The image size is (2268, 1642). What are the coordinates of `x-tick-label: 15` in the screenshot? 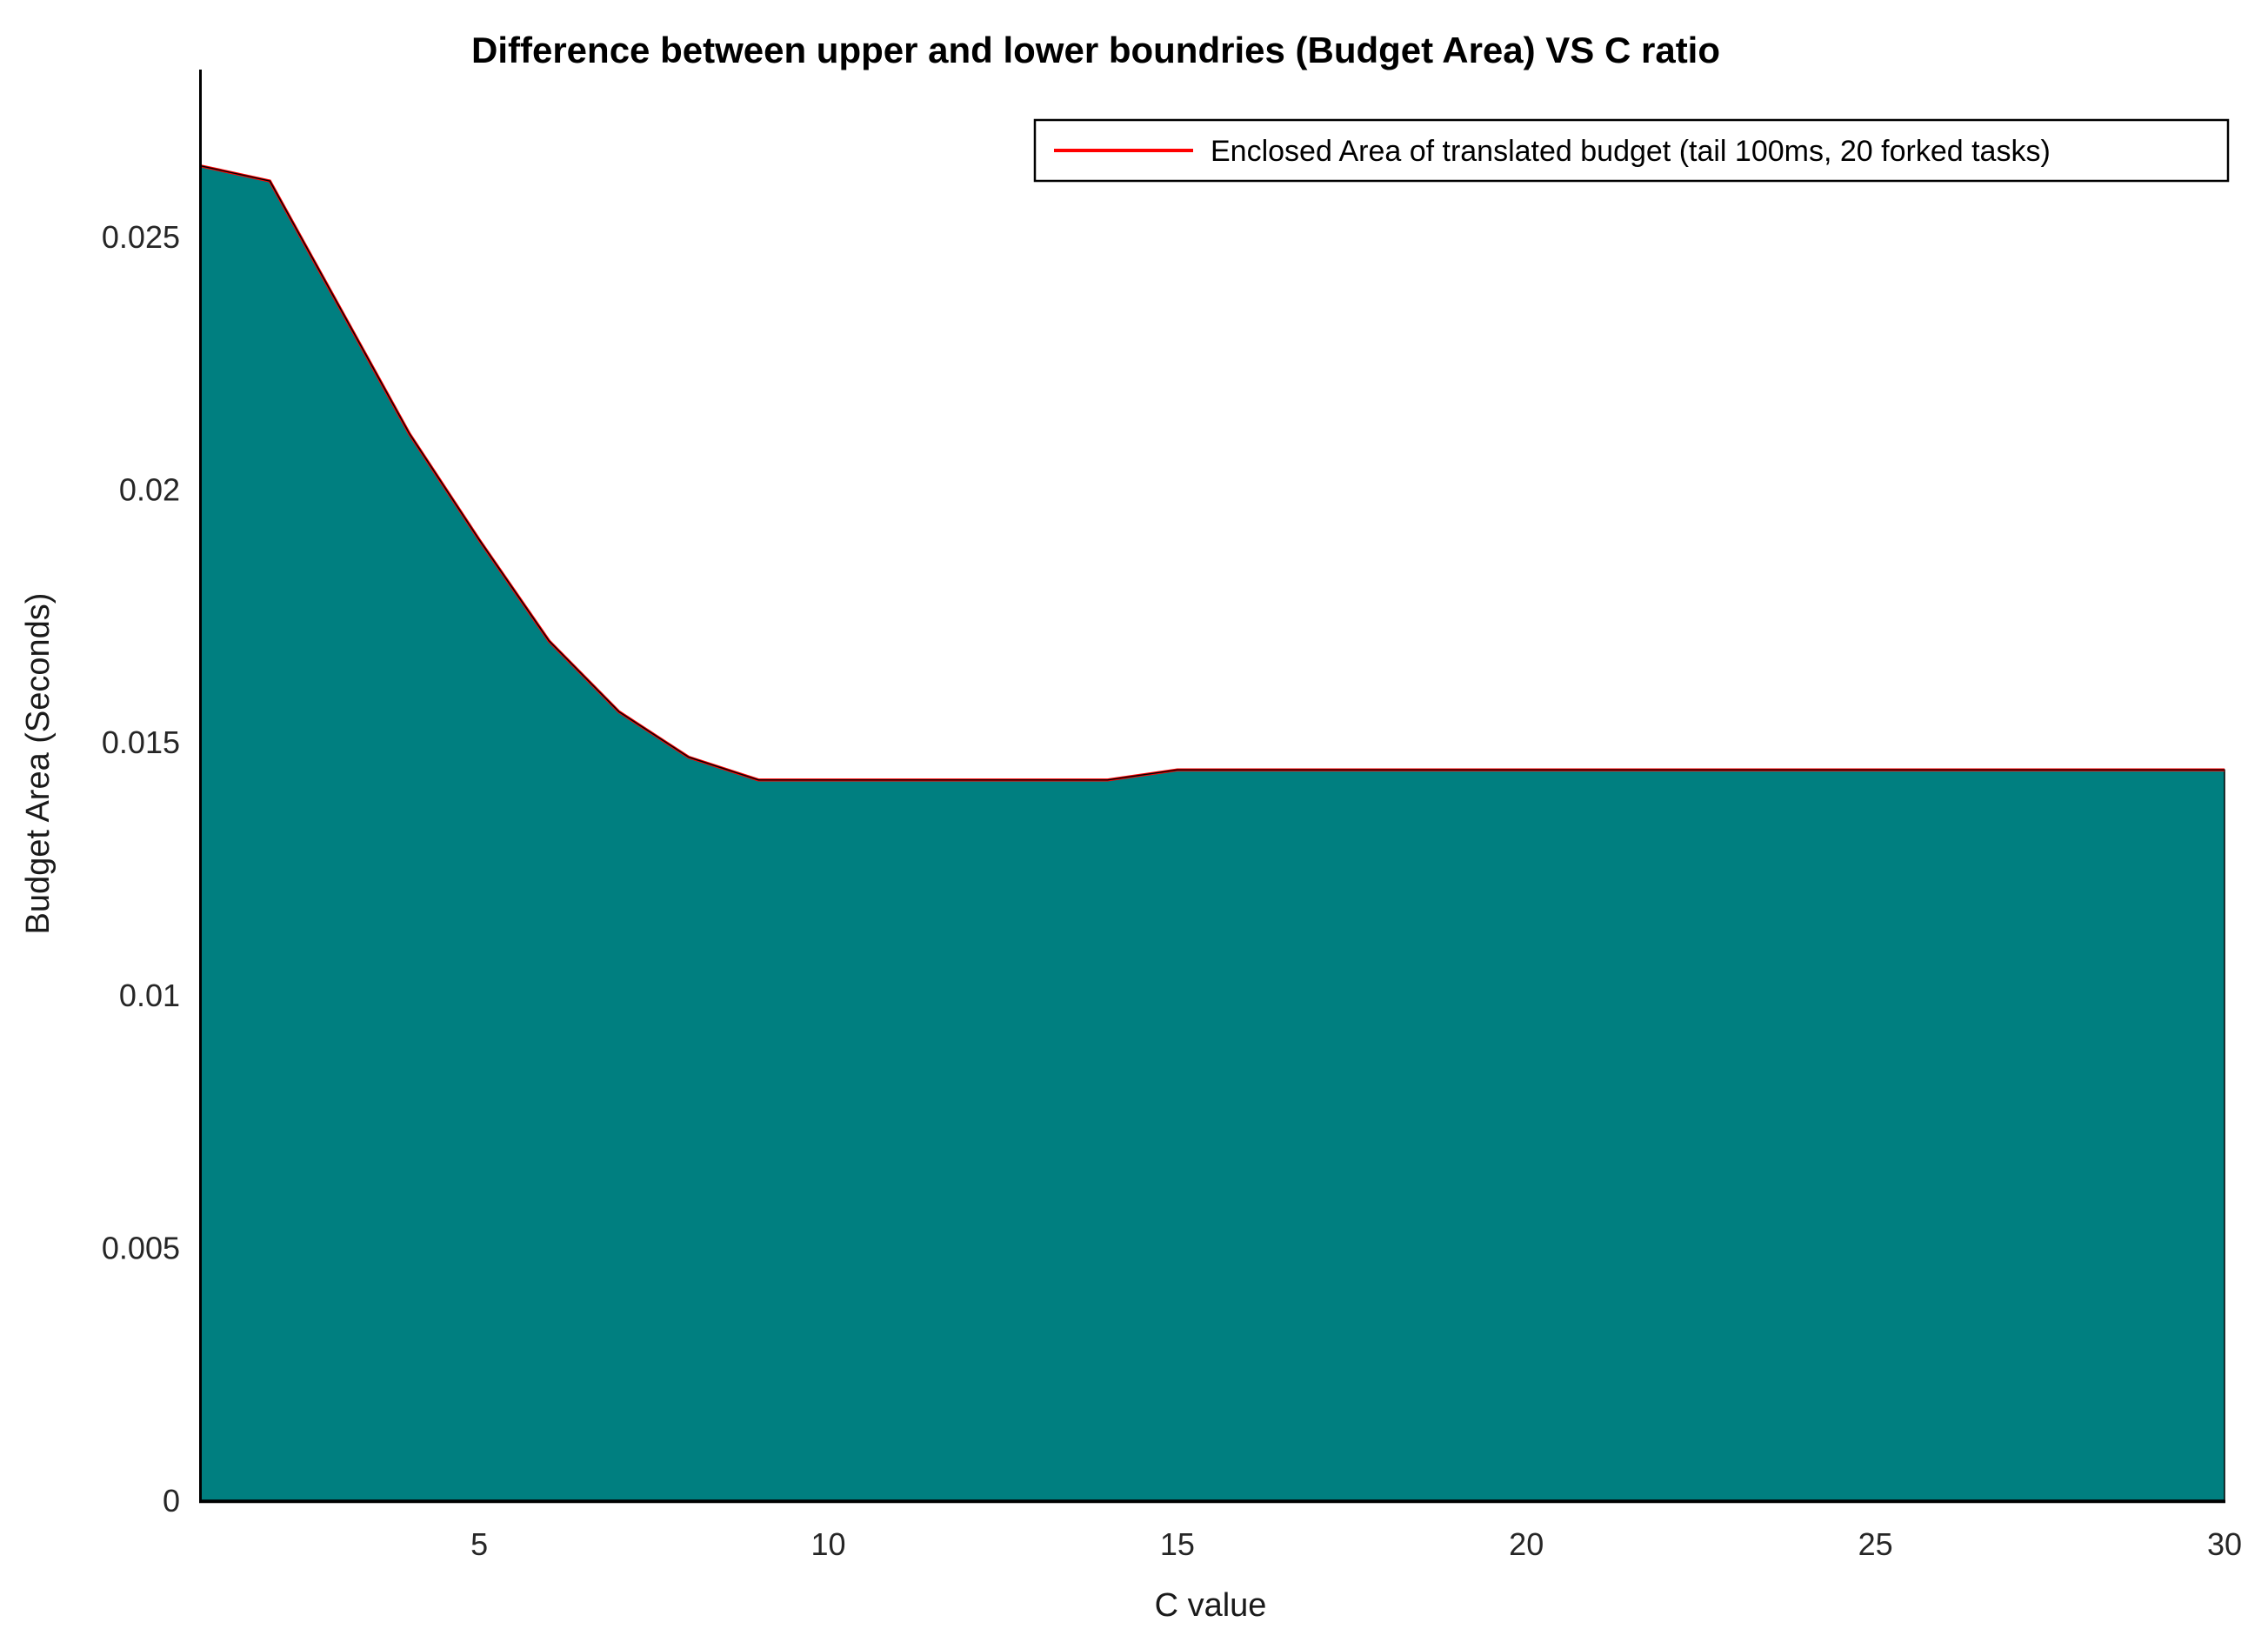 It's located at (1177, 1544).